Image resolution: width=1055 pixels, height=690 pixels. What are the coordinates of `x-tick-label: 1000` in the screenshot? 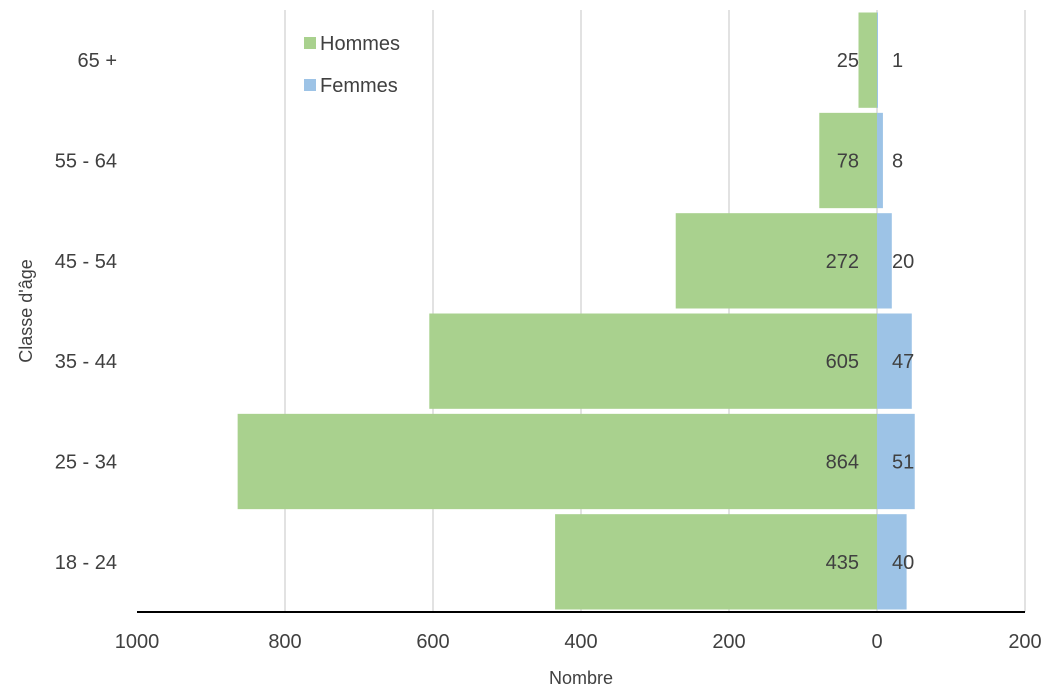 It's located at (137, 642).